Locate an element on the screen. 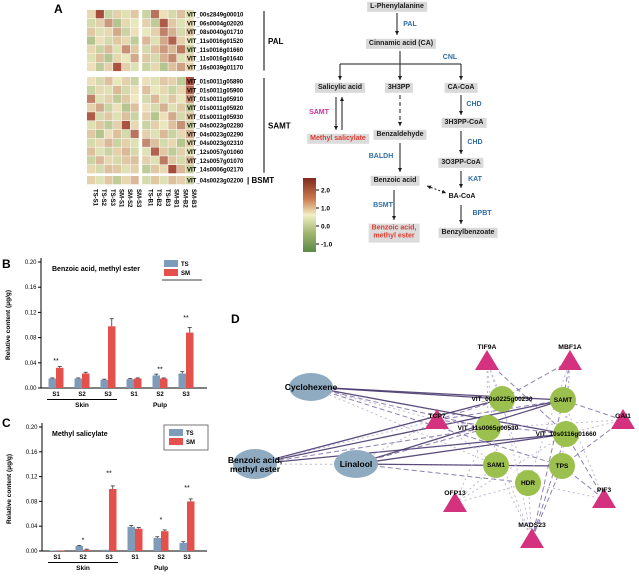  y-tick-label: 0.20 is located at coordinates (32, 428).